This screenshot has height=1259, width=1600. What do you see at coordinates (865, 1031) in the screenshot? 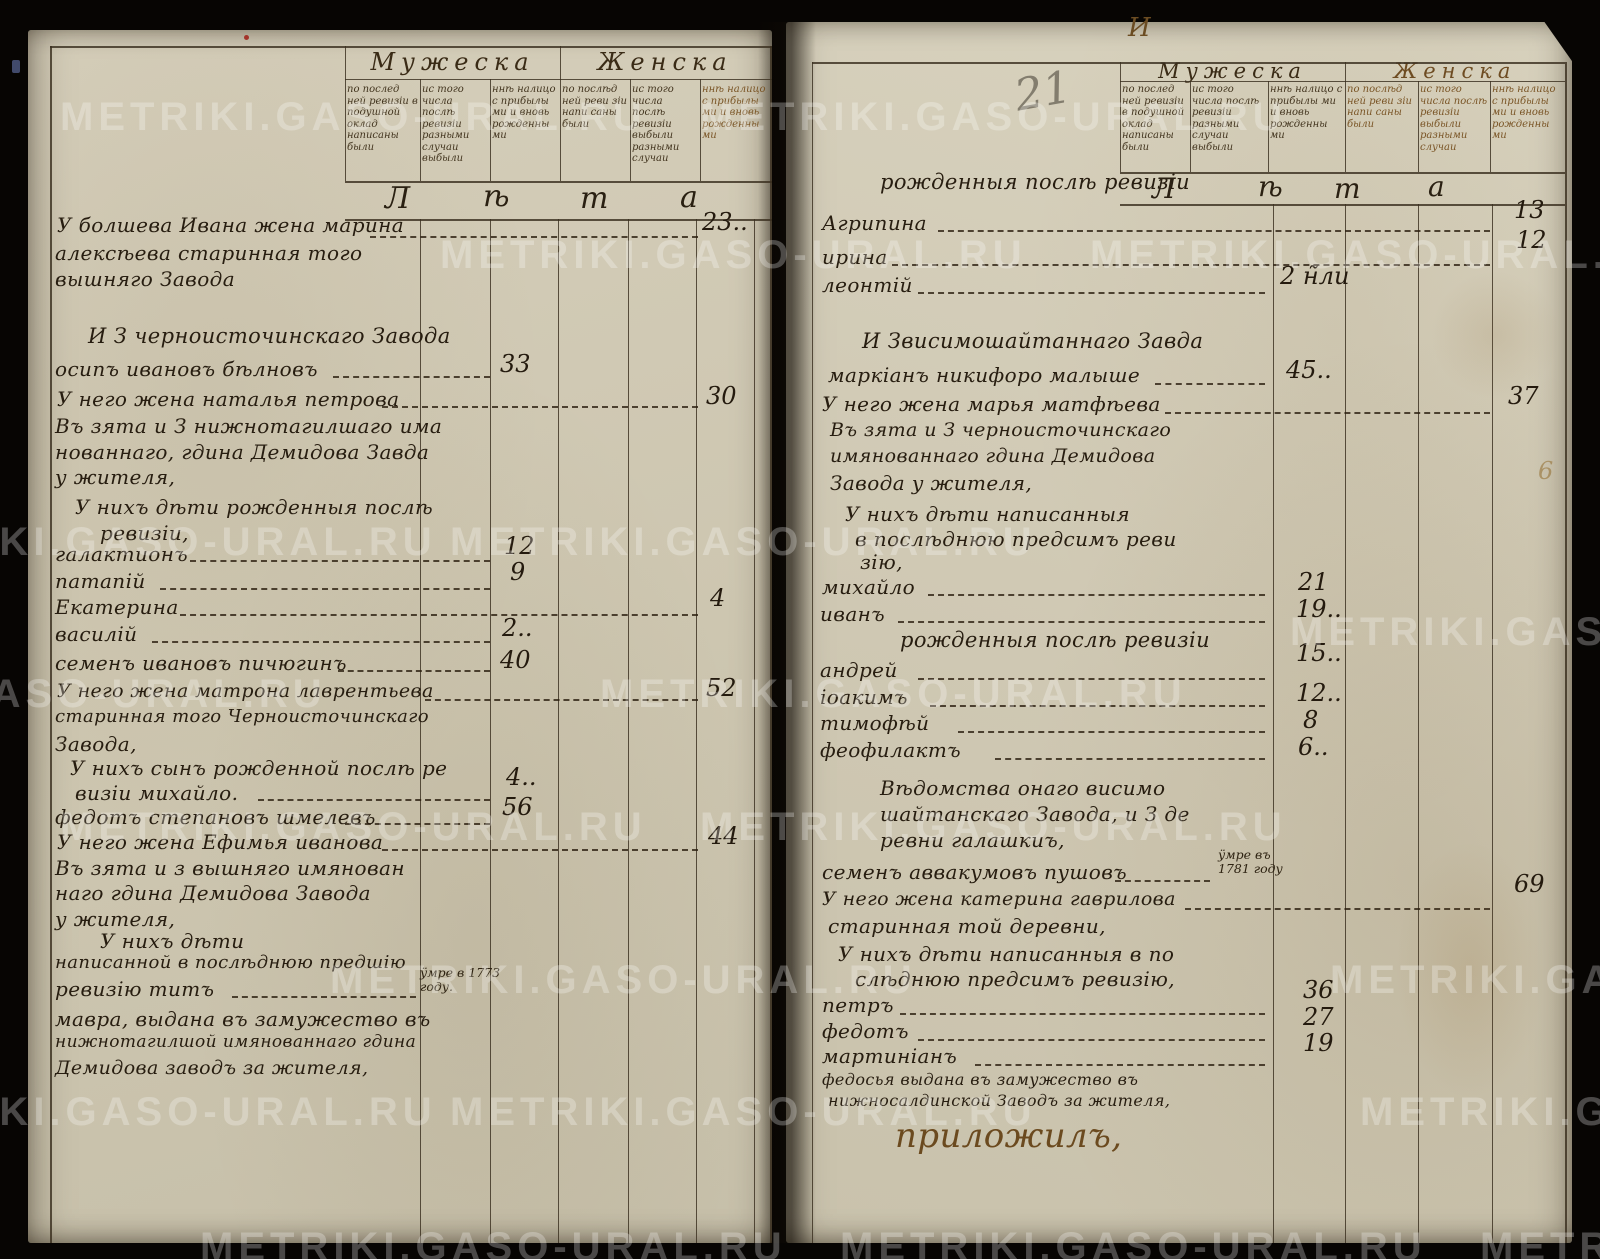
I see `manuscript-line: федотъ` at bounding box center [865, 1031].